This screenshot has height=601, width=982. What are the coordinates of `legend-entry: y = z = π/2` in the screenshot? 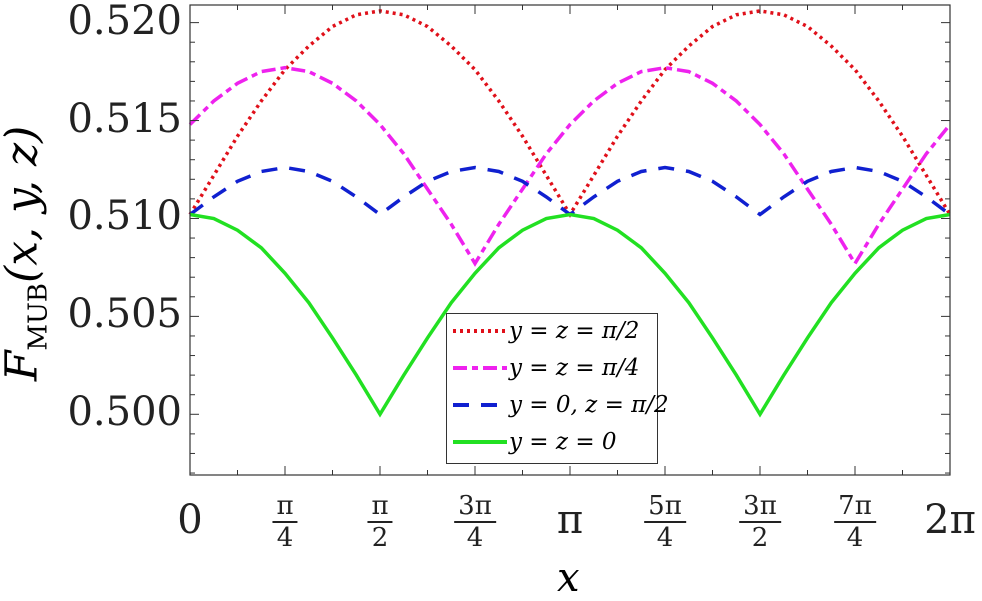 It's located at (545, 331).